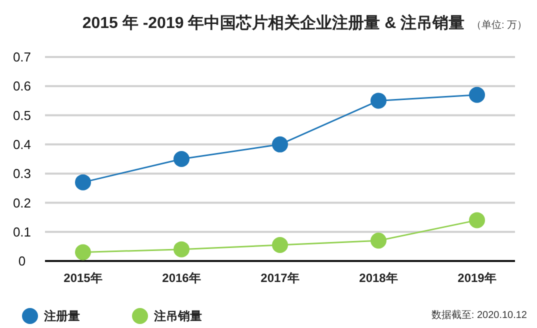 This screenshot has width=537, height=328. Describe the element at coordinates (477, 278) in the screenshot. I see `x-tick-label: 2019年` at that location.